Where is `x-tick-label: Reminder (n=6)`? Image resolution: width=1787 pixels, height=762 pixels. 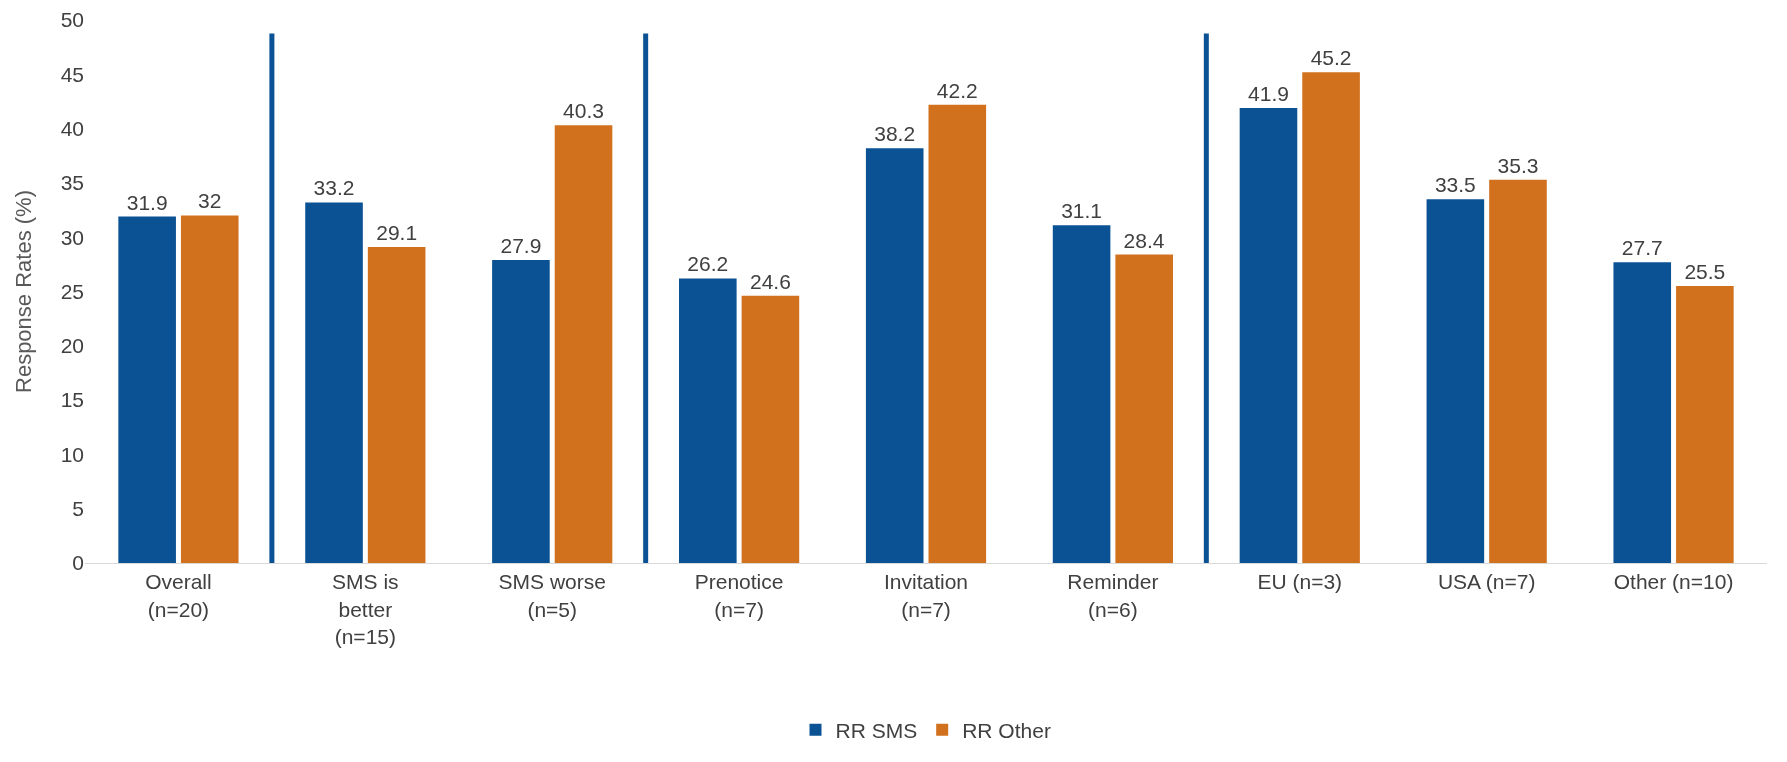 x-tick-label: Reminder (n=6) is located at coordinates (1113, 595).